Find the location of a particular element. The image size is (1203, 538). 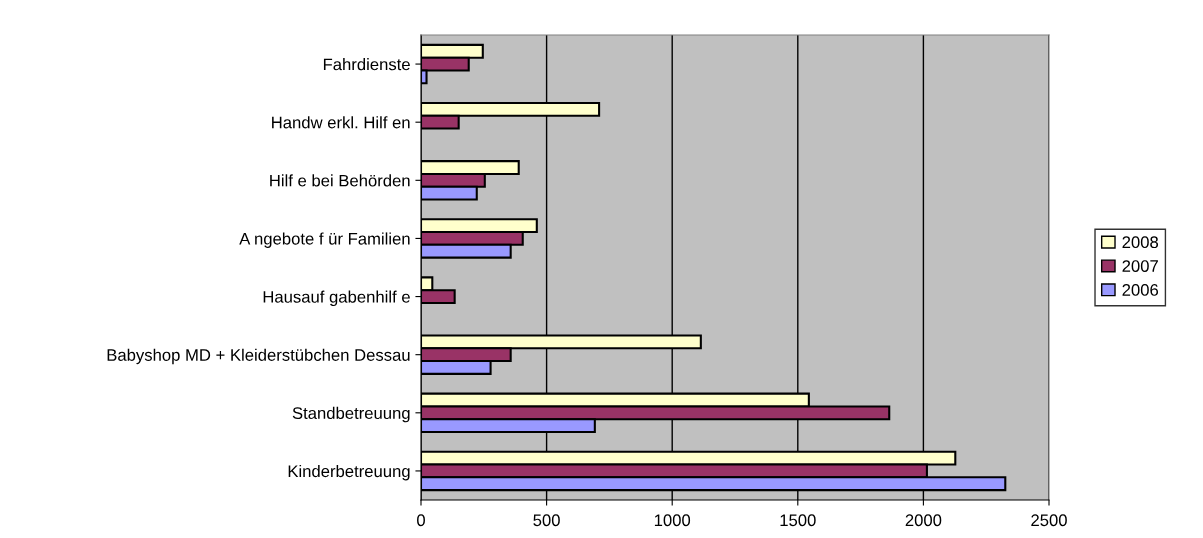

y-tick-label: Babyshop MD + Kleiderstübchen Dessau is located at coordinates (258, 356).